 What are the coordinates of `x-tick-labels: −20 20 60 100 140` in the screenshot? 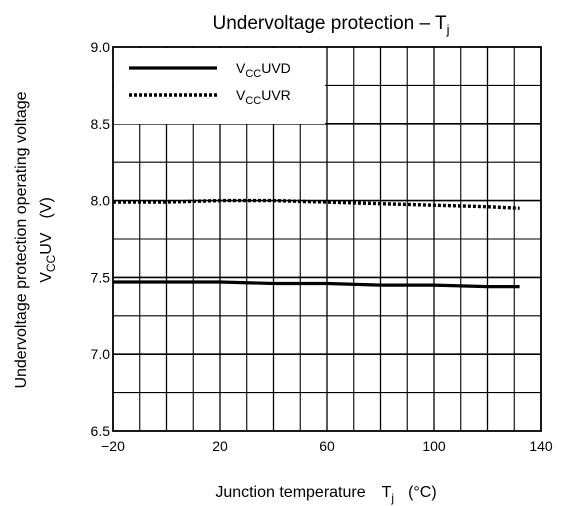 It's located at (327, 446).